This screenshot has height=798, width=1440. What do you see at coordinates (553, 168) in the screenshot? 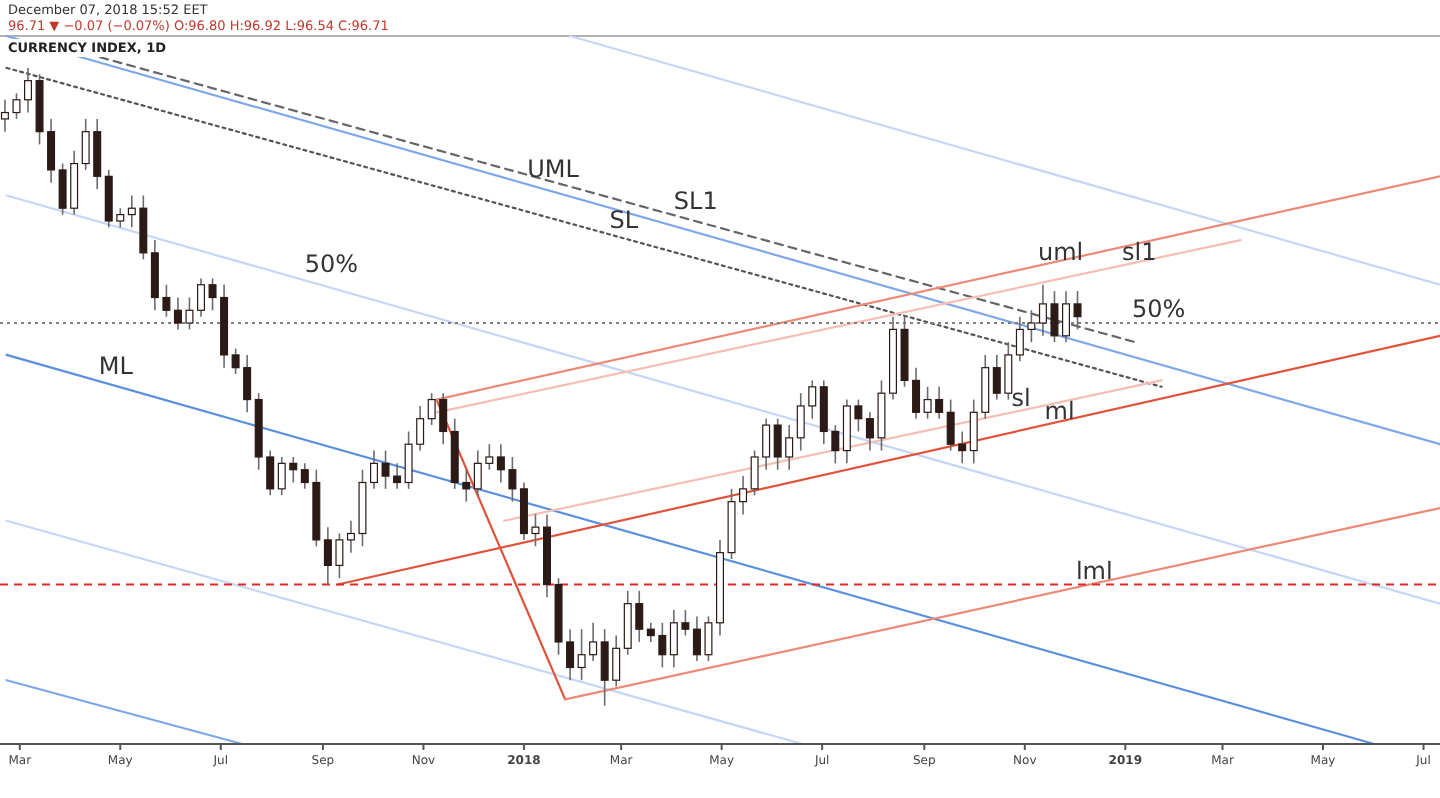
I see `annotation: UML` at bounding box center [553, 168].